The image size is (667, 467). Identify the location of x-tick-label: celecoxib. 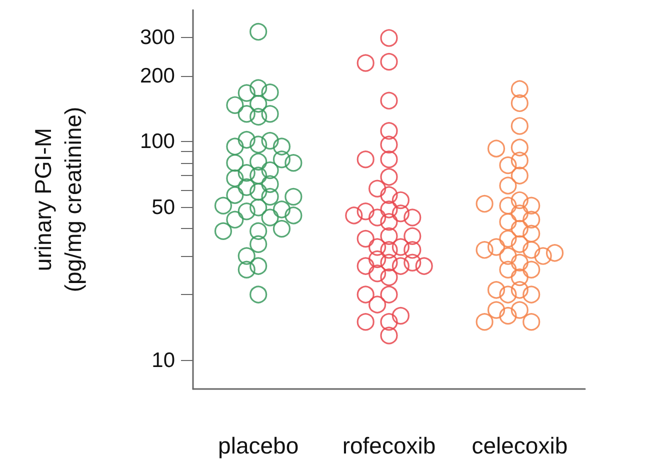
(520, 445).